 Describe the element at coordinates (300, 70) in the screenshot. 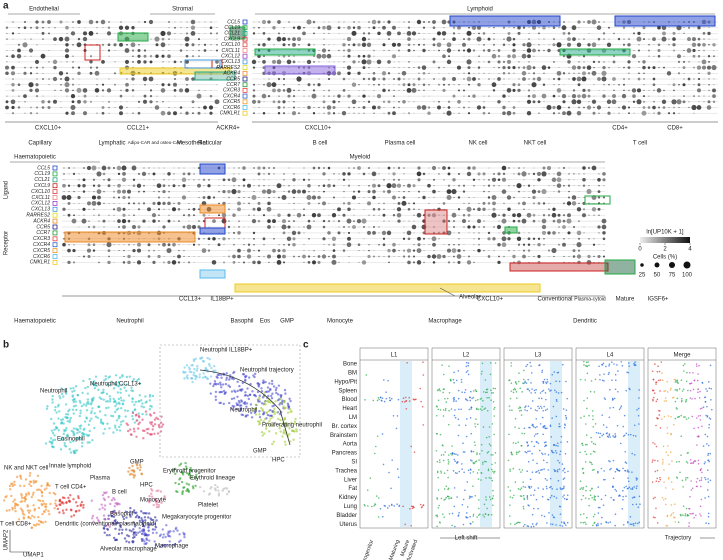

I see `highlight` at that location.